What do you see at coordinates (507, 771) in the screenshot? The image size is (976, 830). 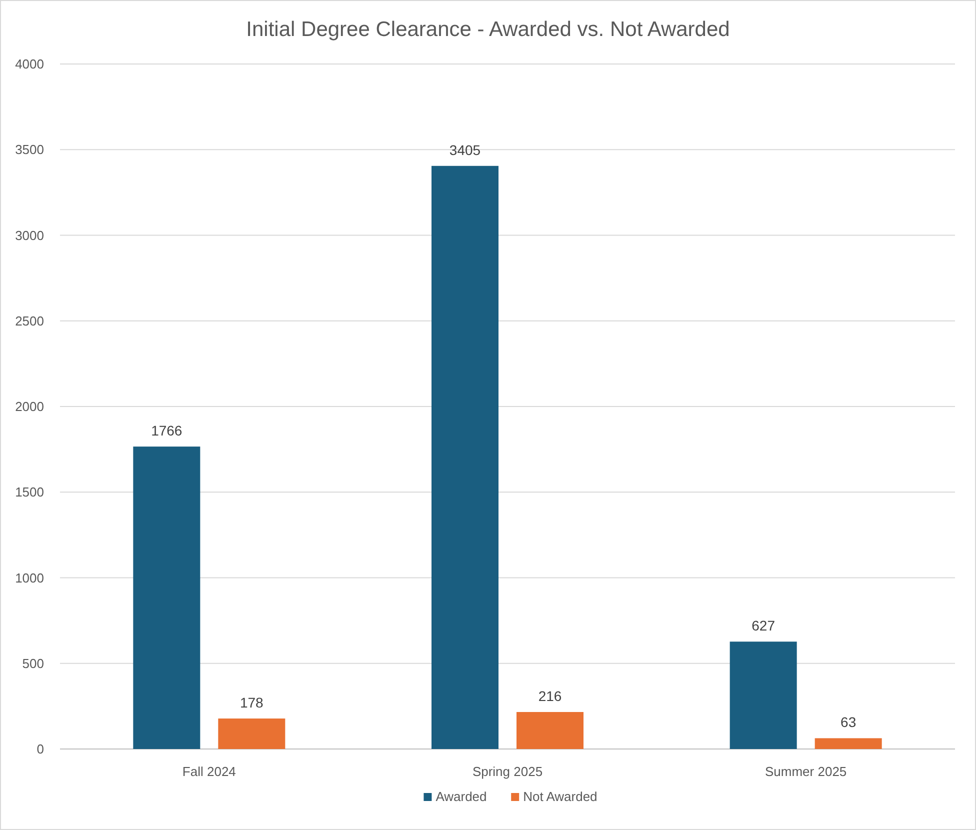 I see `x-tick-label: Spring 2025` at bounding box center [507, 771].